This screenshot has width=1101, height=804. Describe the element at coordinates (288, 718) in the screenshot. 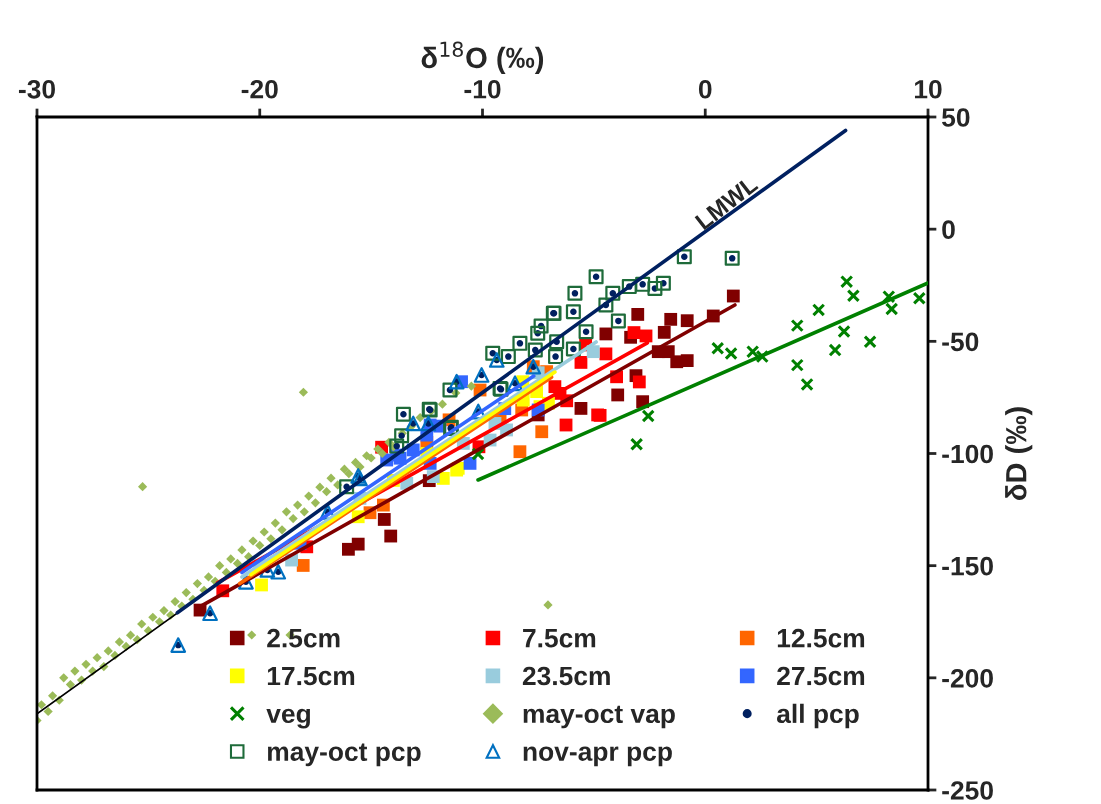

I see `legend-label: veg` at that location.